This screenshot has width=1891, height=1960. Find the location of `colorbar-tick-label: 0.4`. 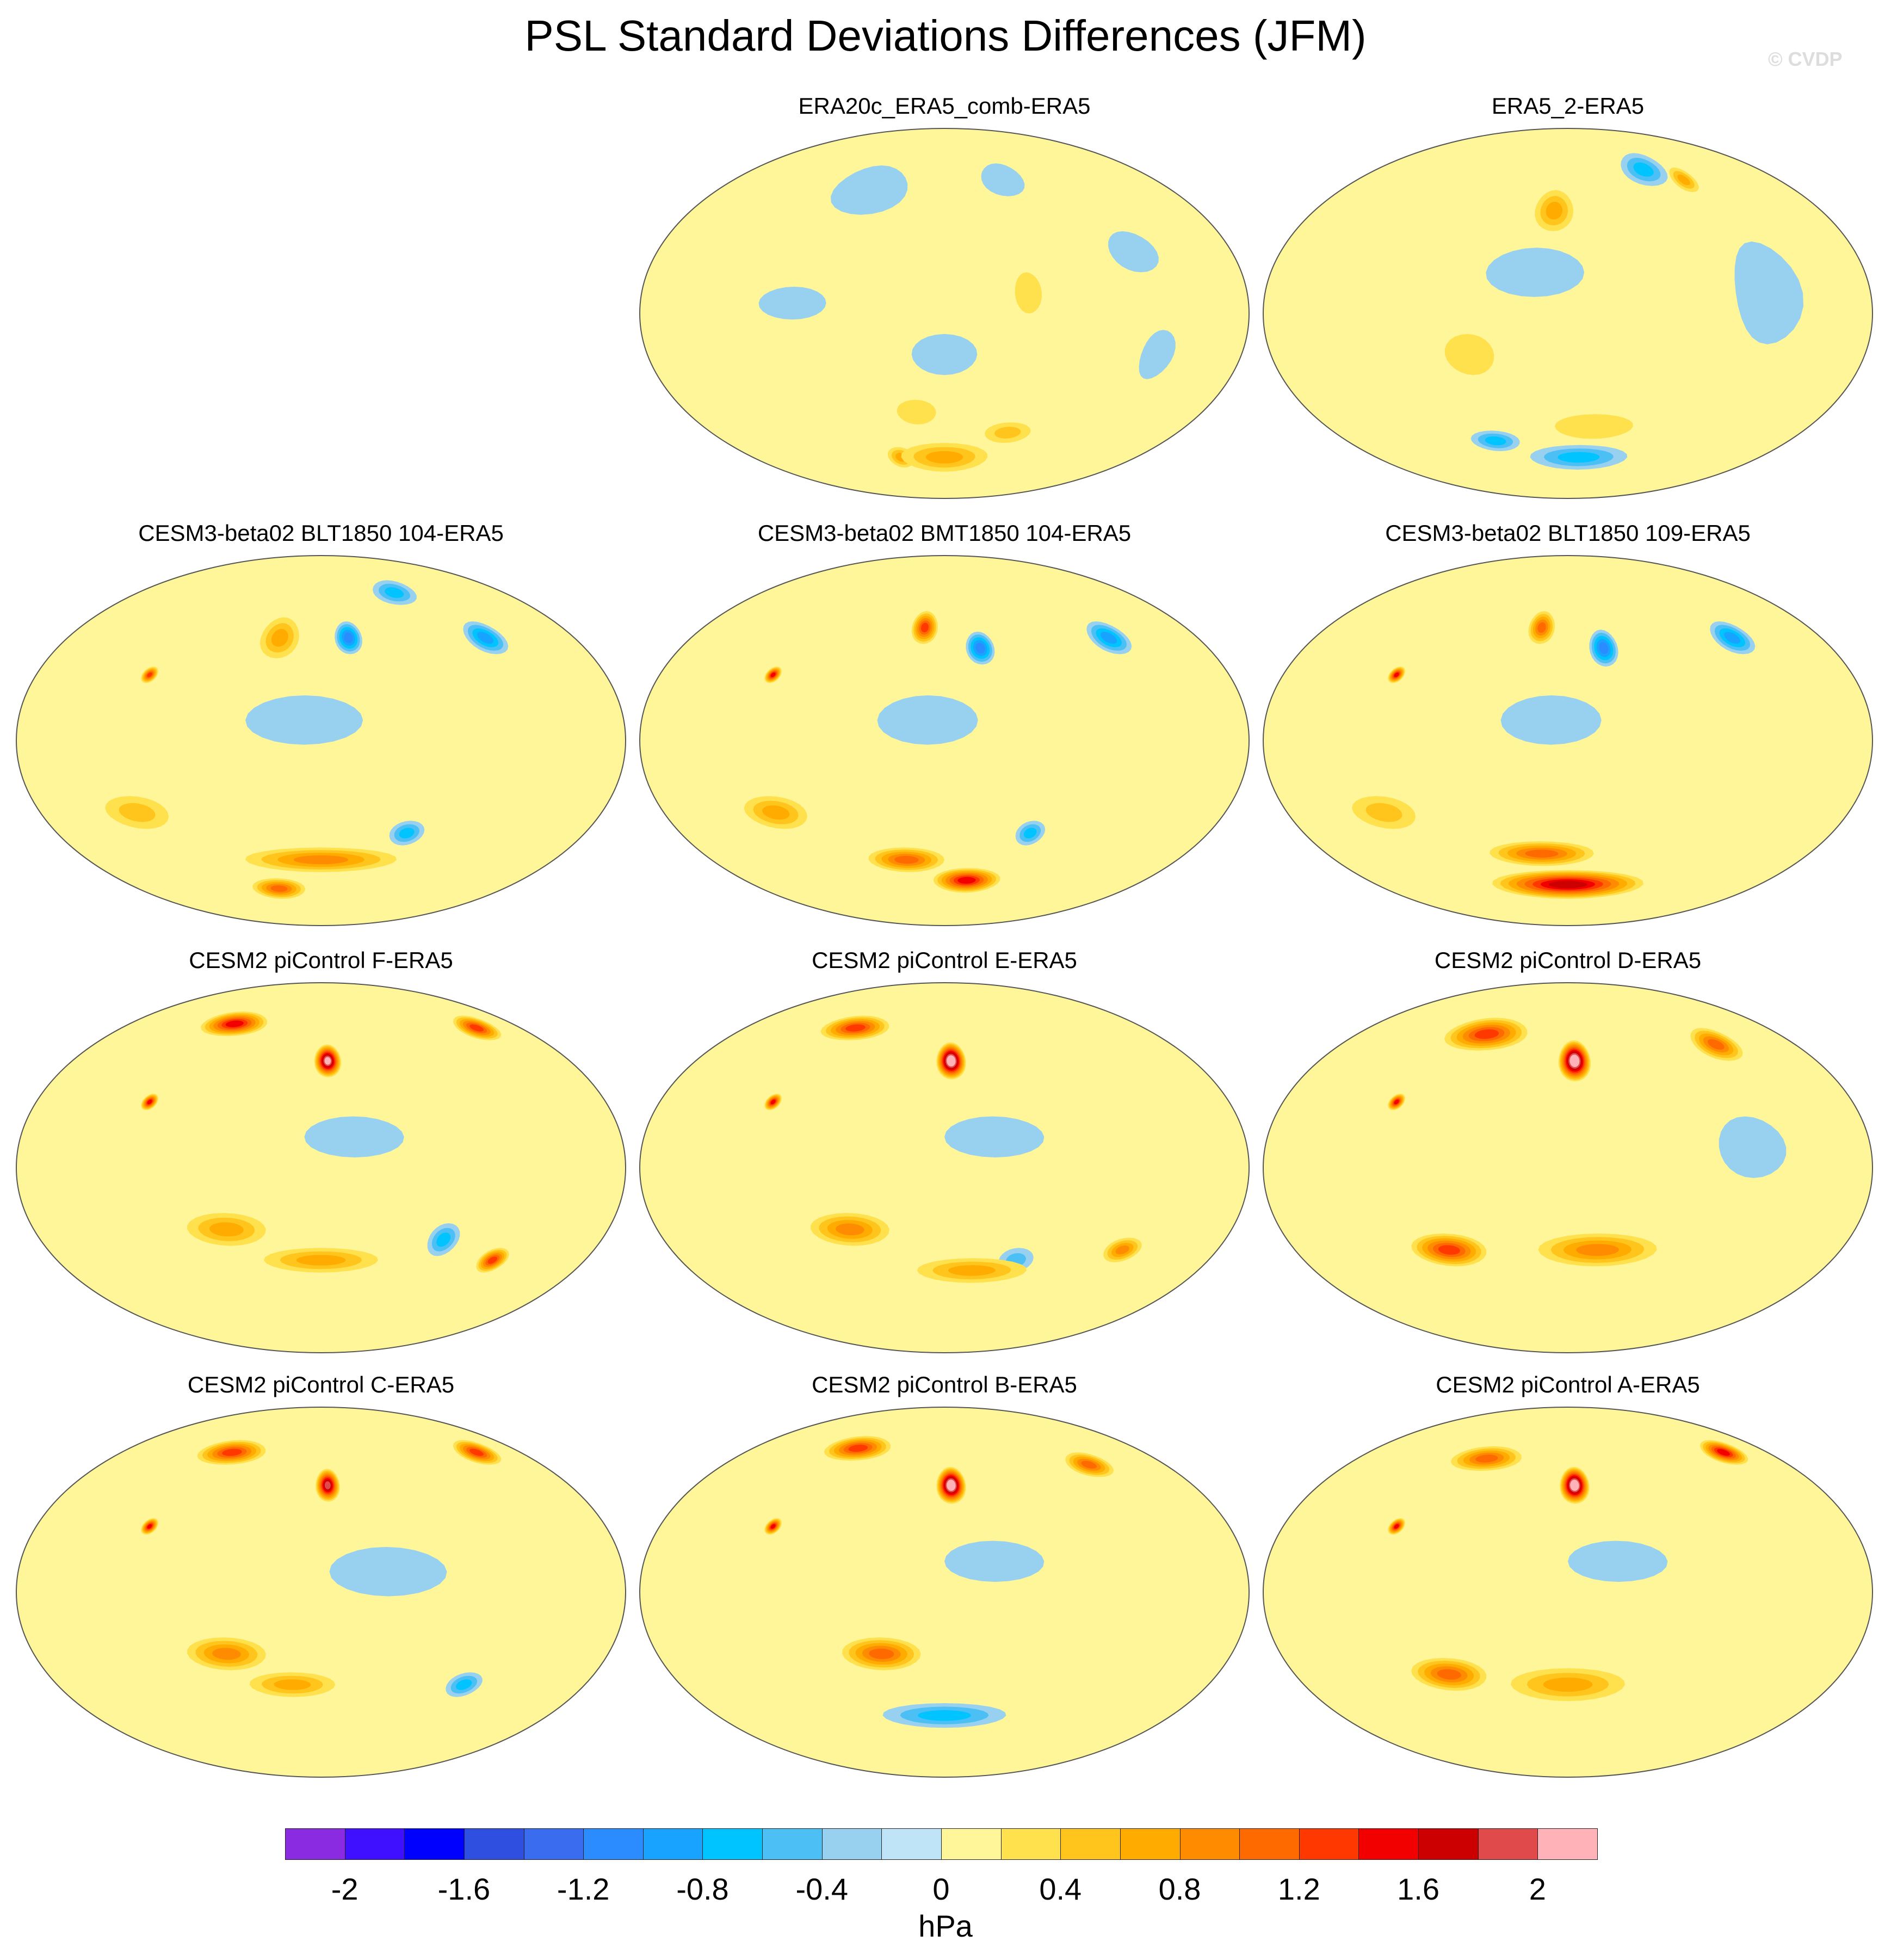

colorbar-tick-label: 0.4 is located at coordinates (1060, 1889).